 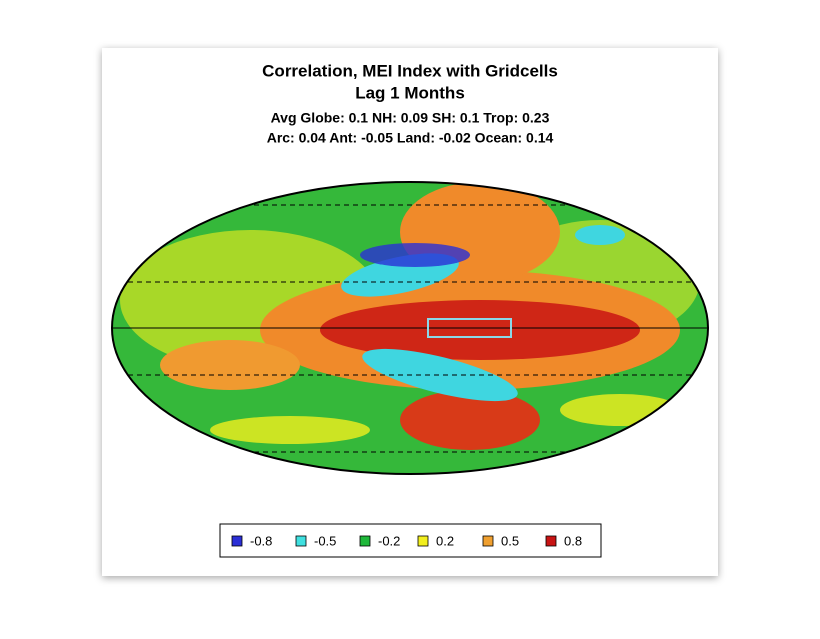 I want to click on legend: -0.8 -0.5 -0.2 0.2 0.5 0.8, so click(x=406, y=540).